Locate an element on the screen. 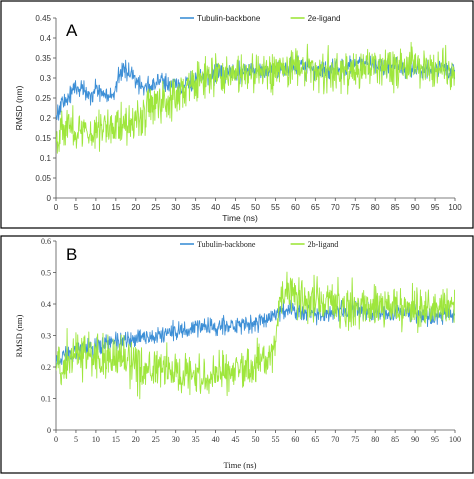  y-tick-label: 0.35 is located at coordinates (43, 58).